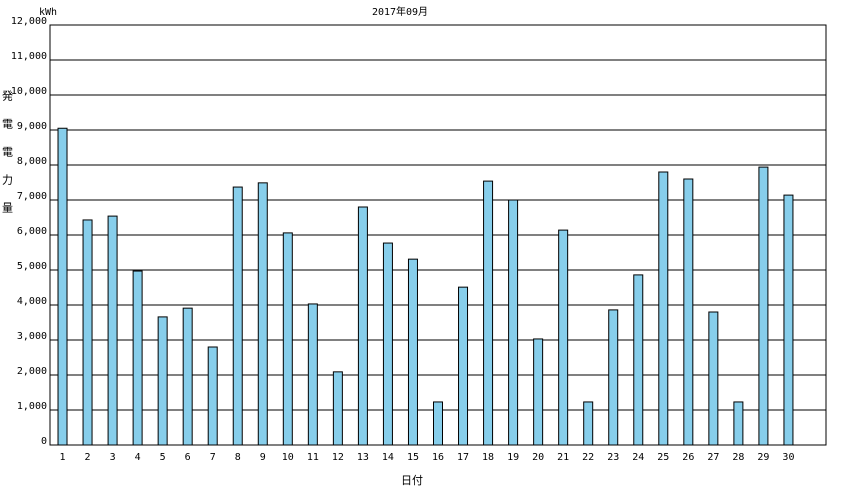 The height and width of the screenshot is (499, 850). Describe the element at coordinates (763, 457) in the screenshot. I see `x-tick-label: 29` at that location.